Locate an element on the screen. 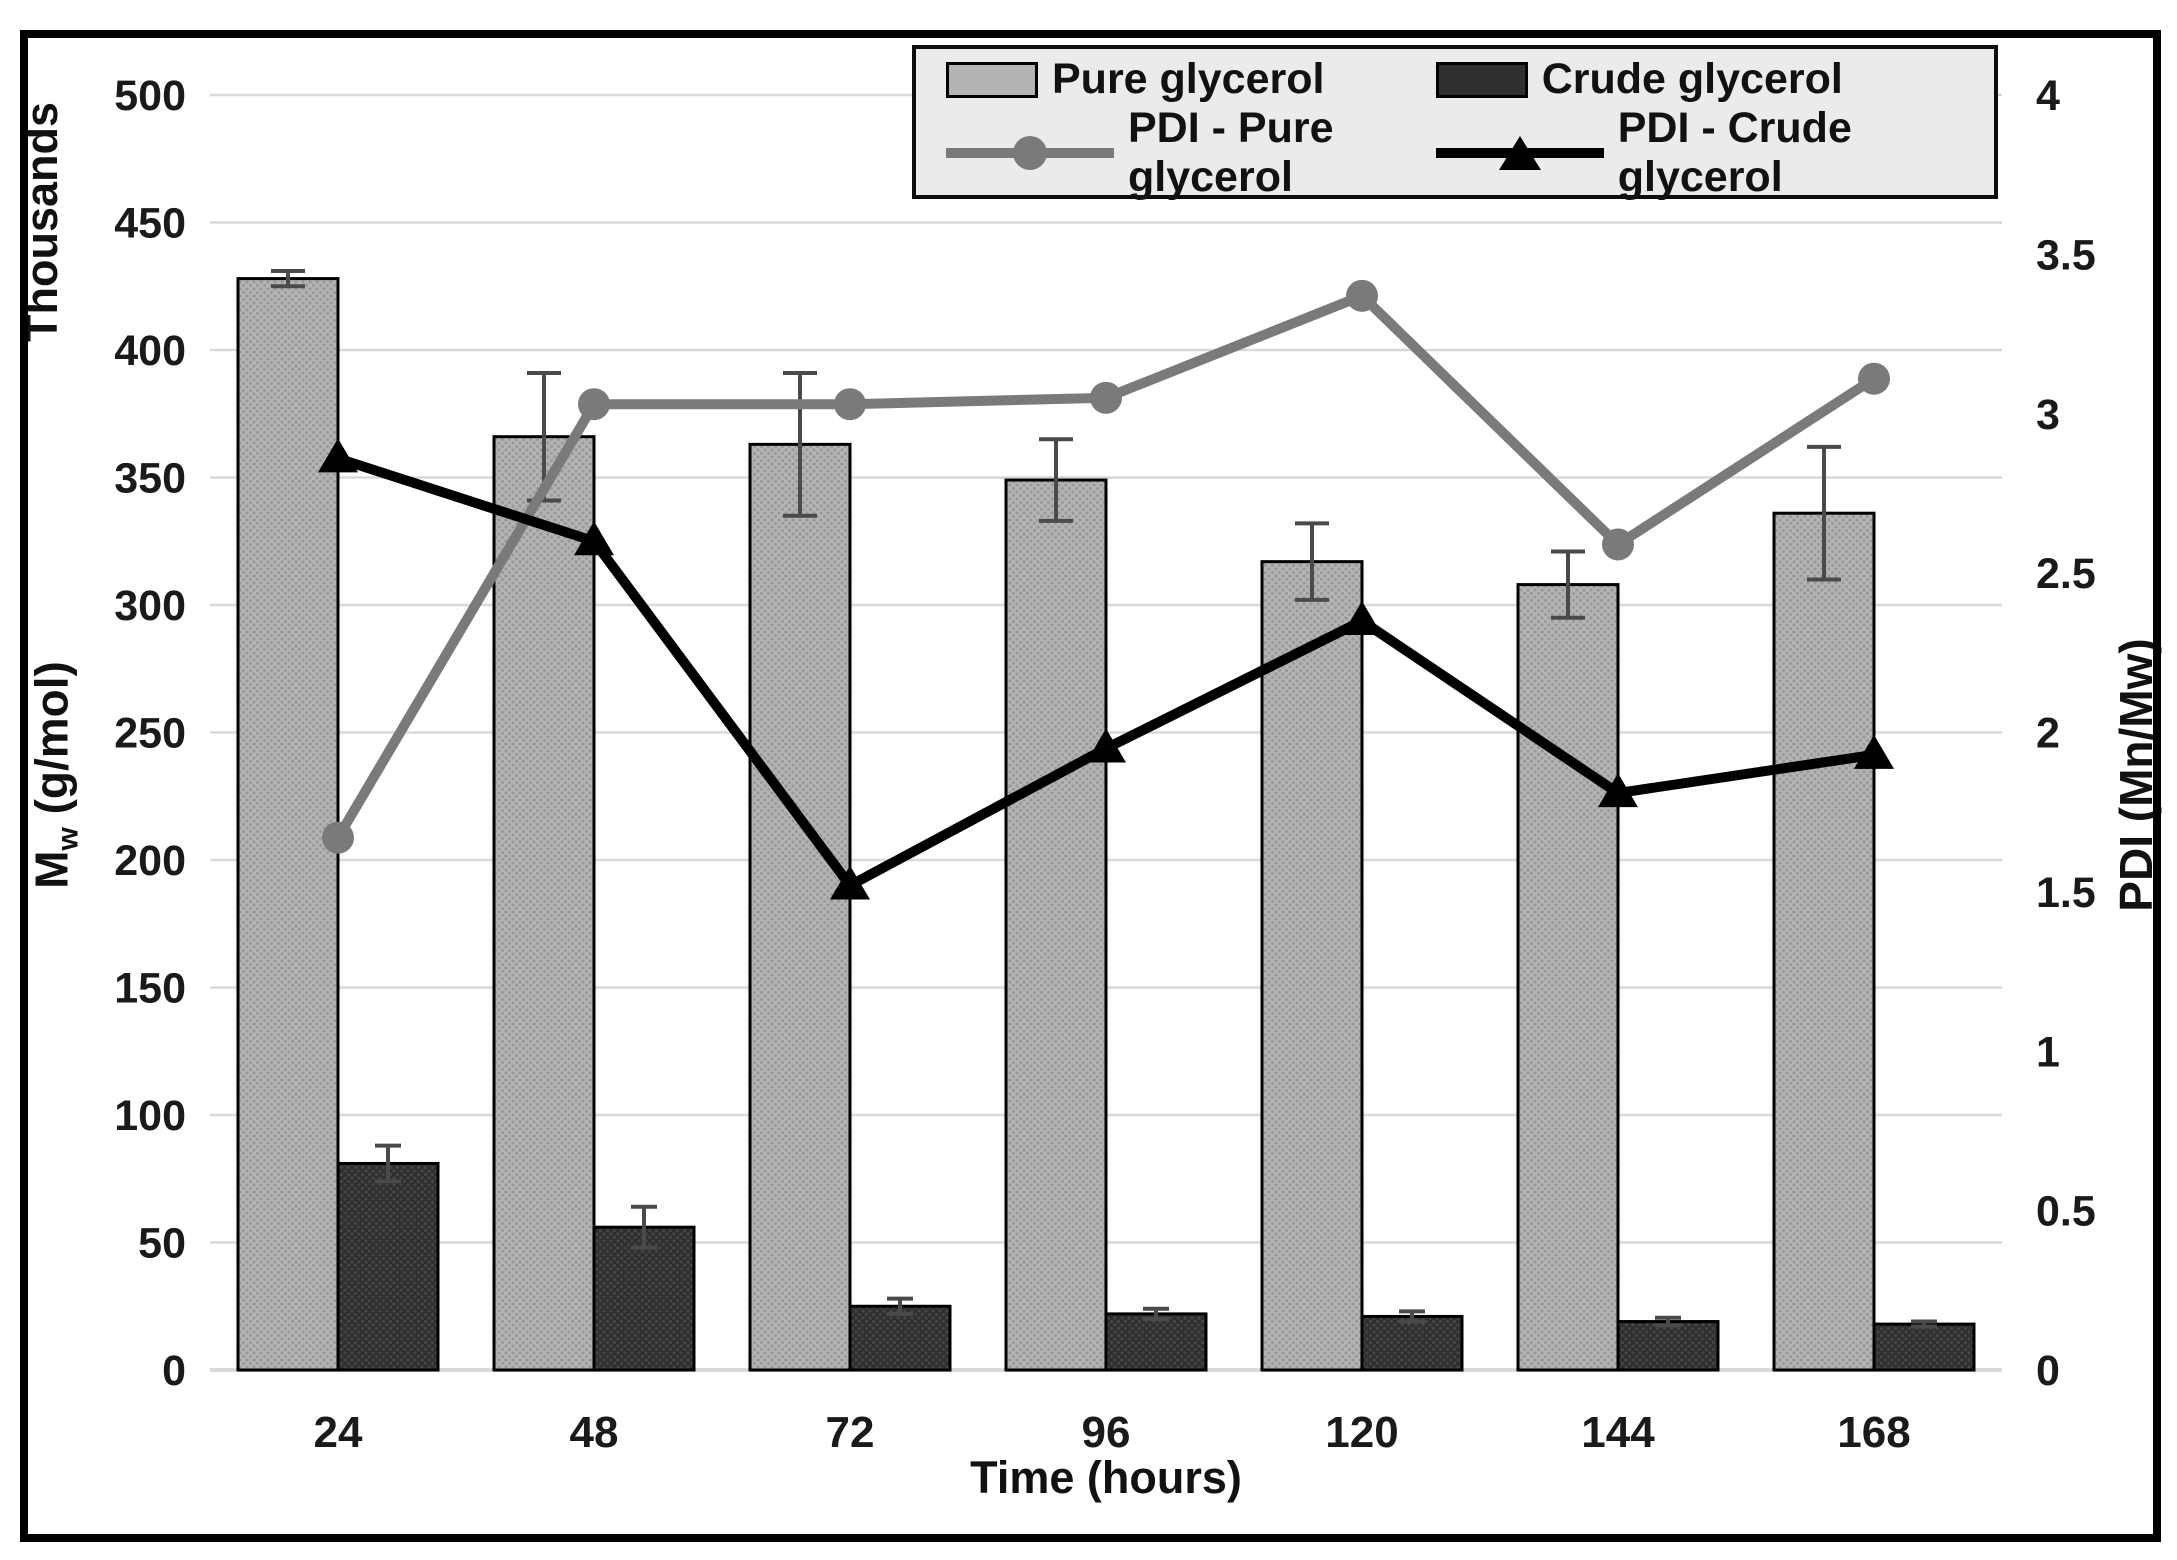 Image resolution: width=2177 pixels, height=1560 pixels. legend-item-pdi-crude: PDI - Crude glycerol is located at coordinates (1711, 153).